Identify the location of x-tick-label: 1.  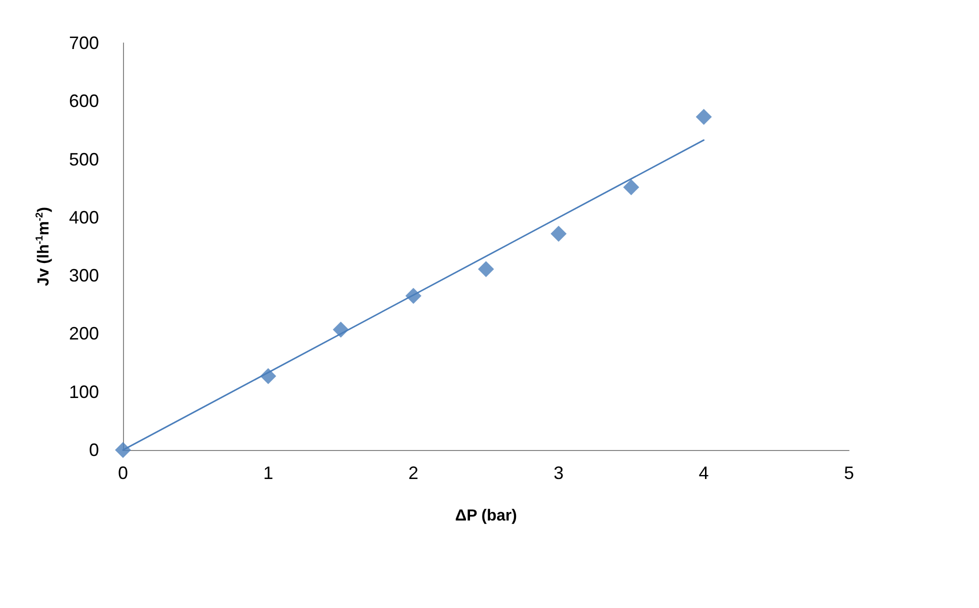
(268, 473).